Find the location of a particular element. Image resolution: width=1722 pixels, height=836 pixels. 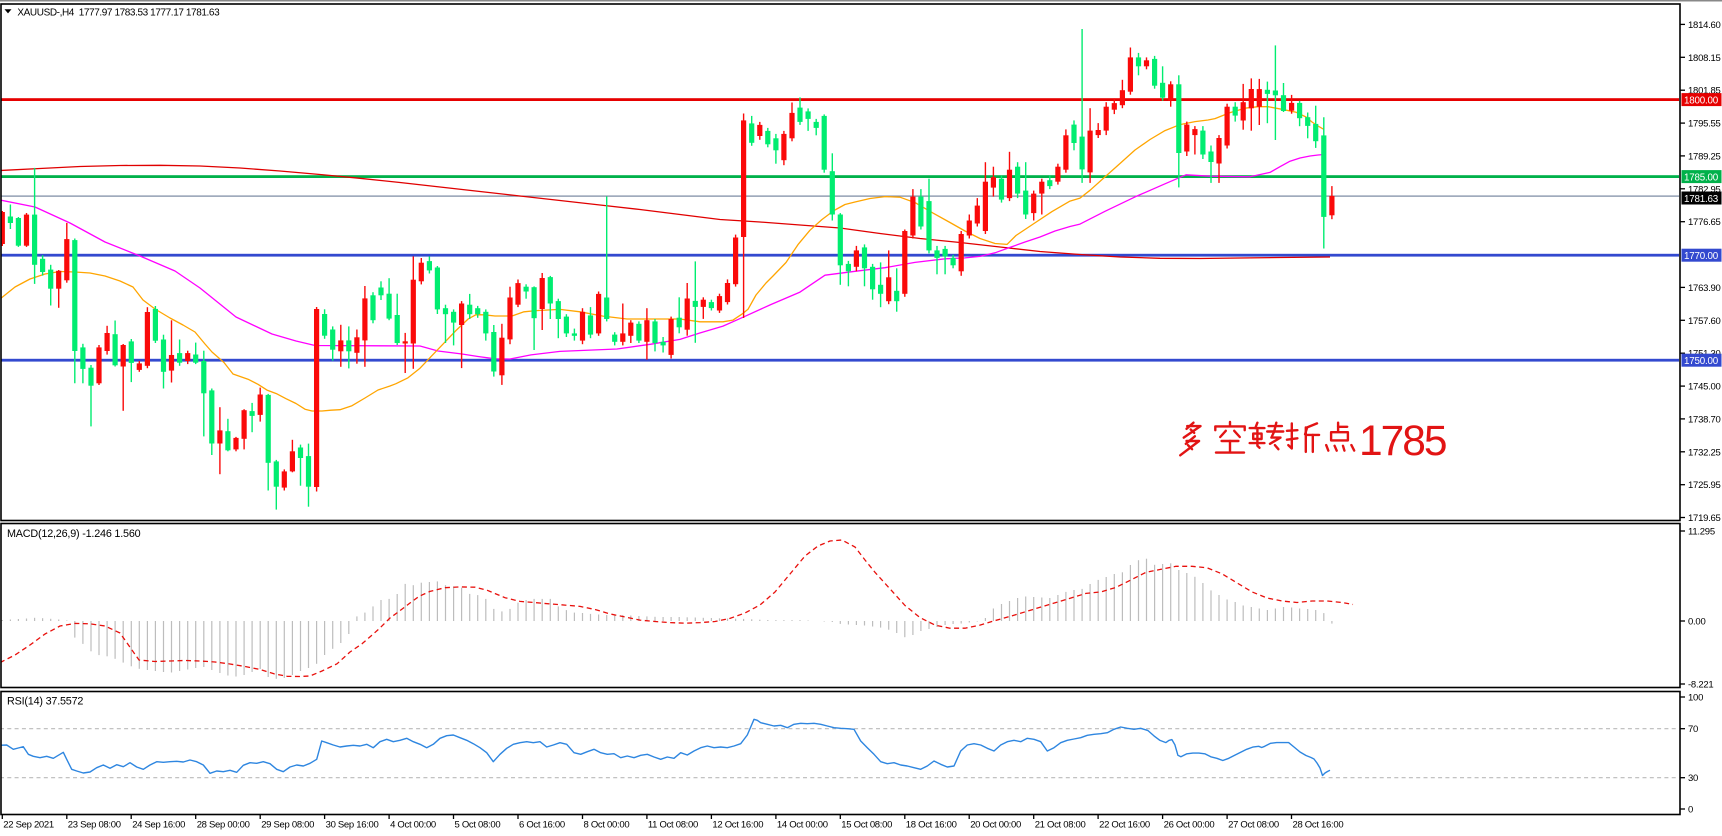

svg-text: 27 Oct 08:00 is located at coordinates (1253, 825).